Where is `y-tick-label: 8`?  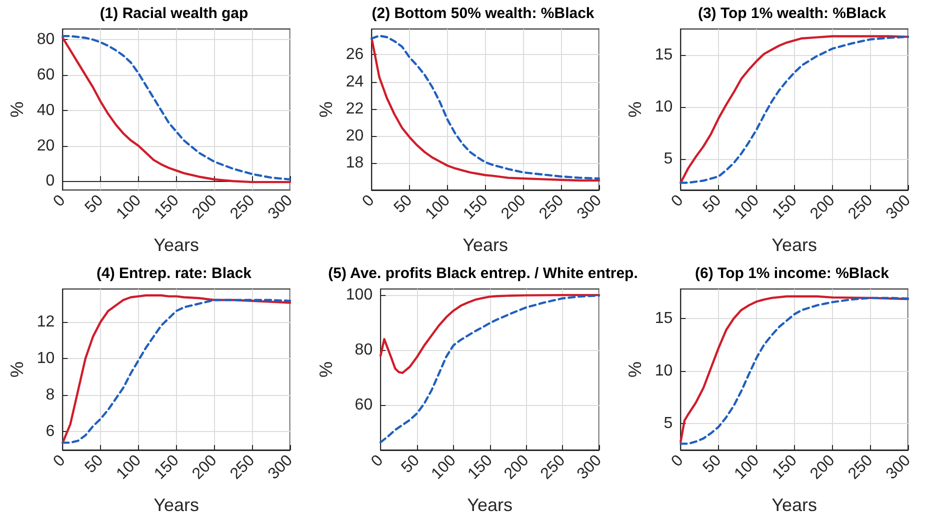 y-tick-label: 8 is located at coordinates (50, 395).